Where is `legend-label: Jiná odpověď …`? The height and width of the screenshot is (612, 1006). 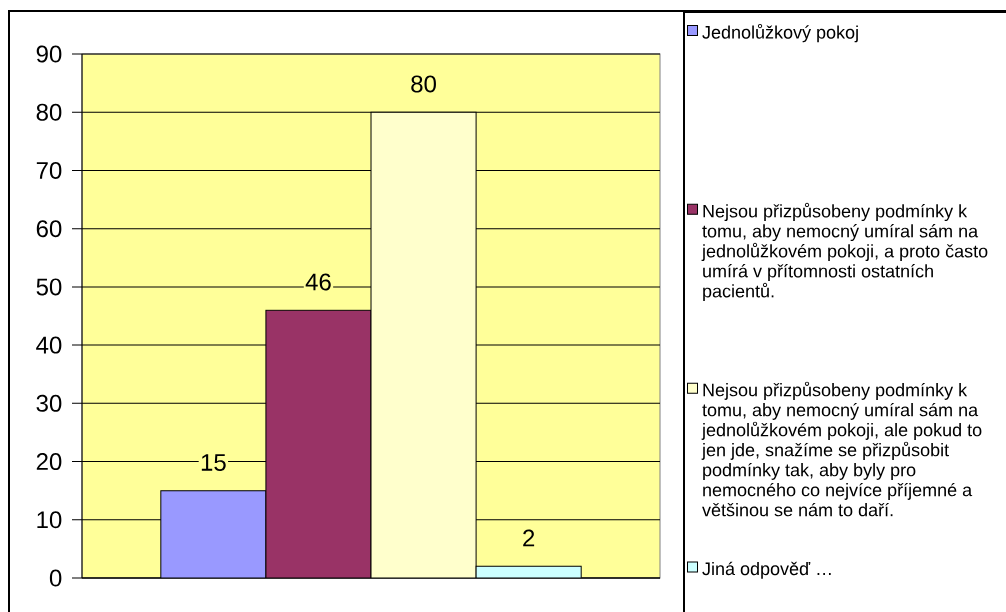
legend-label: Jiná odpověď … is located at coordinates (766, 570).